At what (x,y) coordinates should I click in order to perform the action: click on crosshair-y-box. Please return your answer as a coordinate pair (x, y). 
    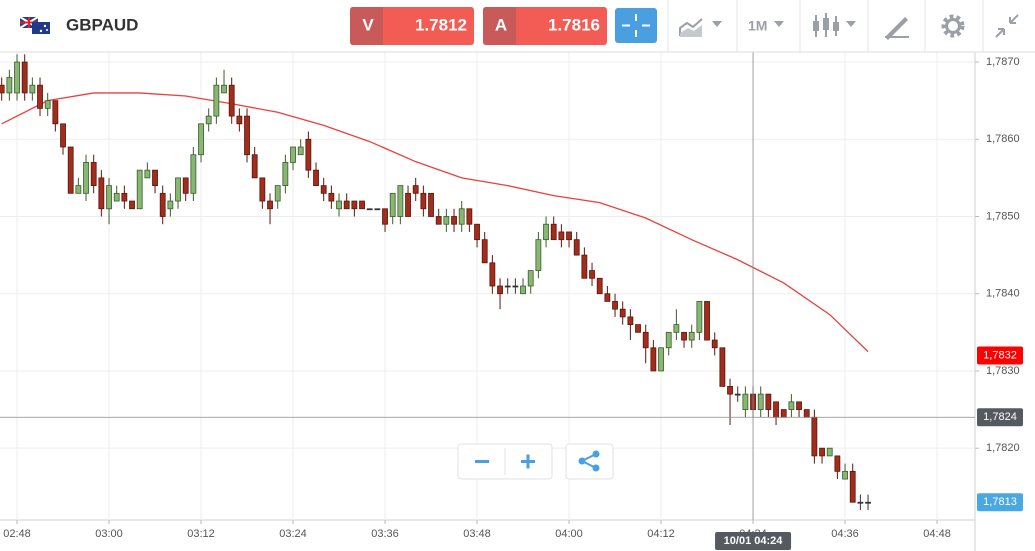
    Looking at the image, I should click on (1000, 417).